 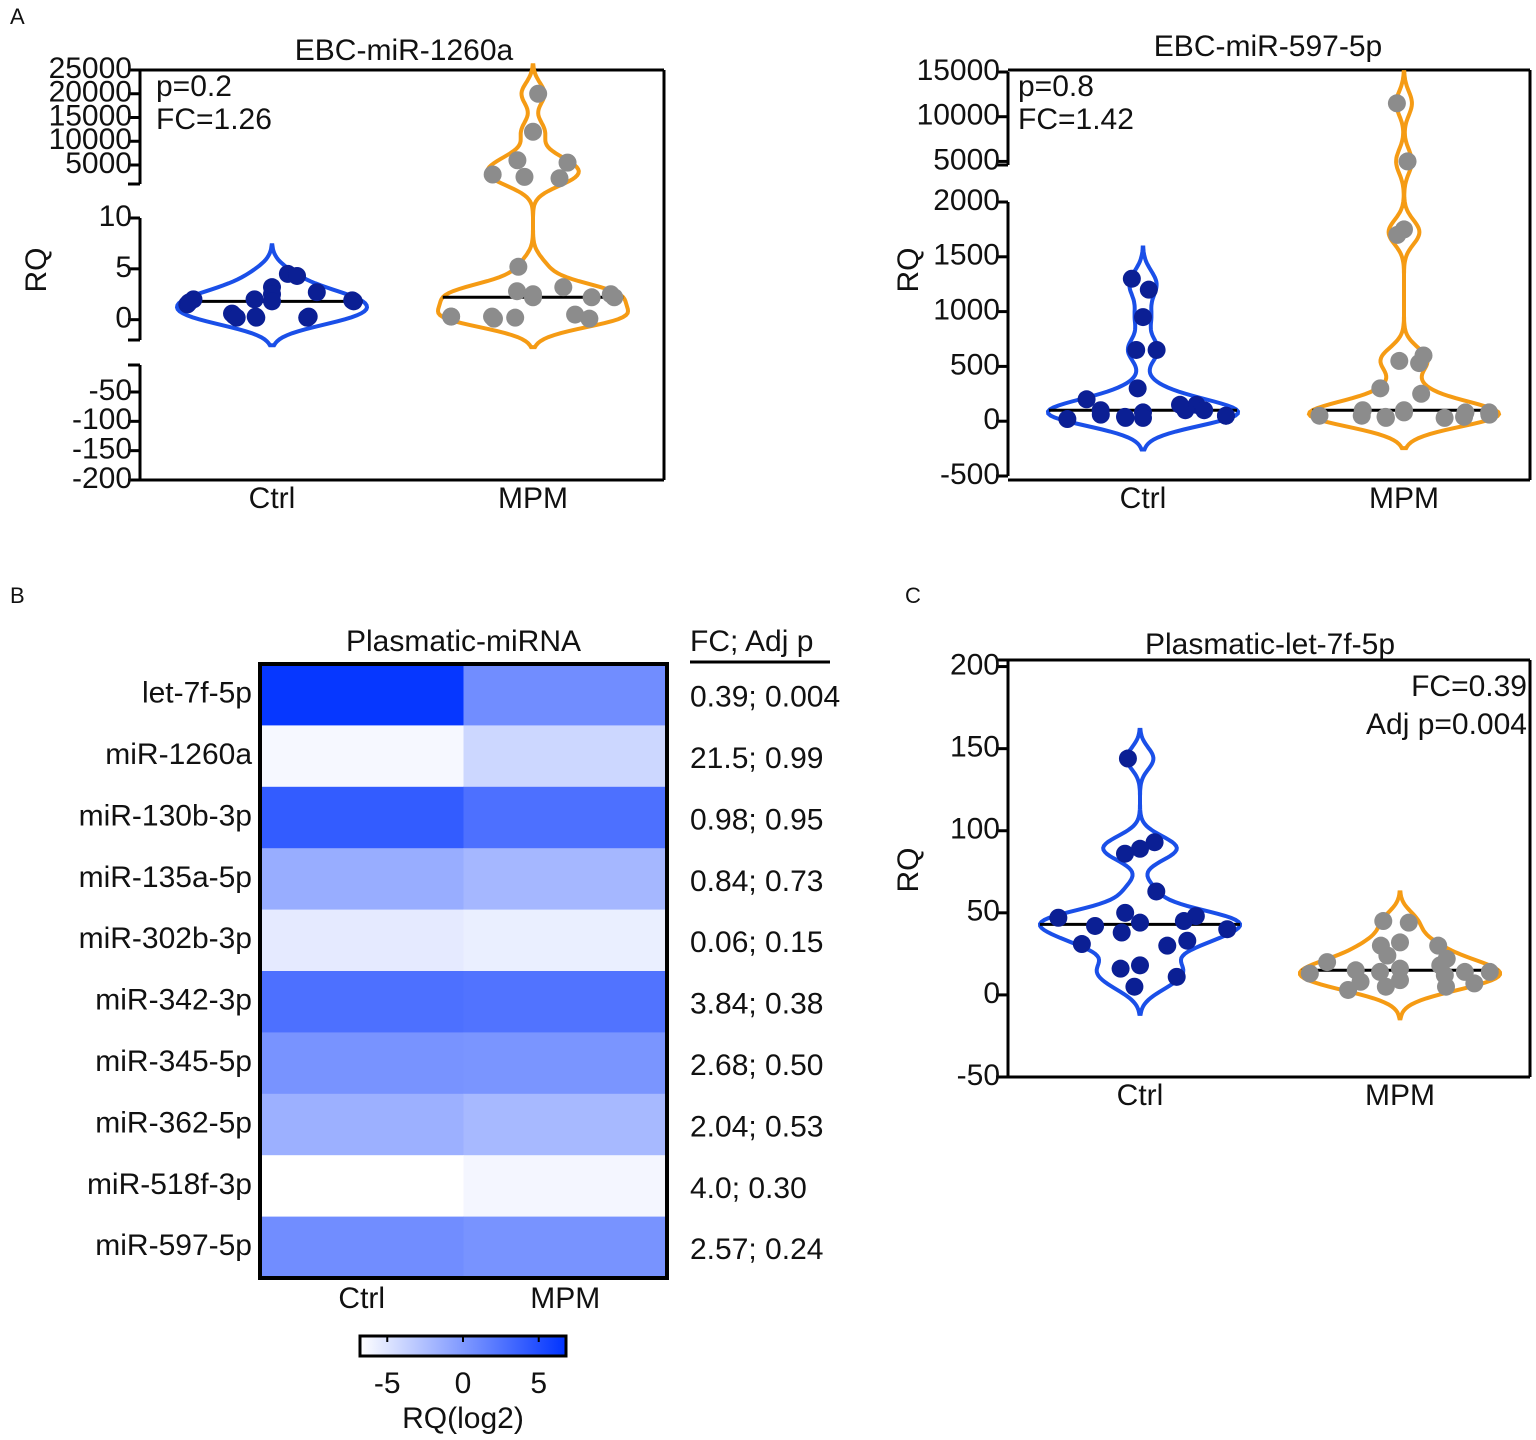 I want to click on colorbar-label: RQ(log2), so click(x=463, y=1418).